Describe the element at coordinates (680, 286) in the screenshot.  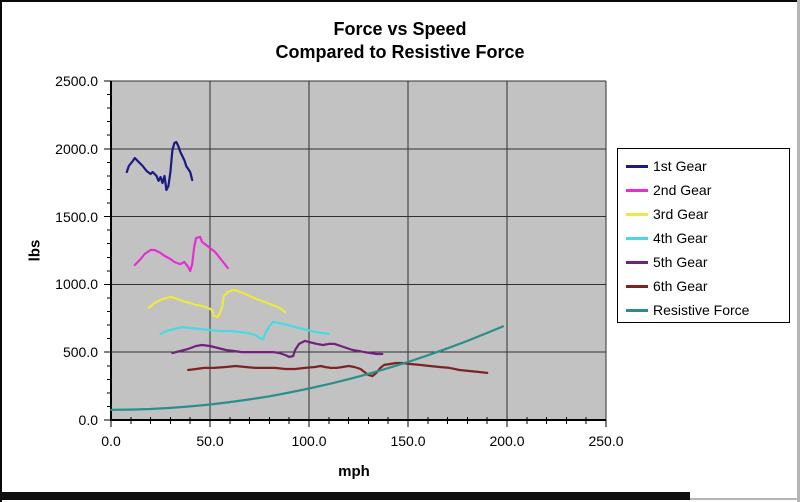
I see `legend-label: 6th Gear` at that location.